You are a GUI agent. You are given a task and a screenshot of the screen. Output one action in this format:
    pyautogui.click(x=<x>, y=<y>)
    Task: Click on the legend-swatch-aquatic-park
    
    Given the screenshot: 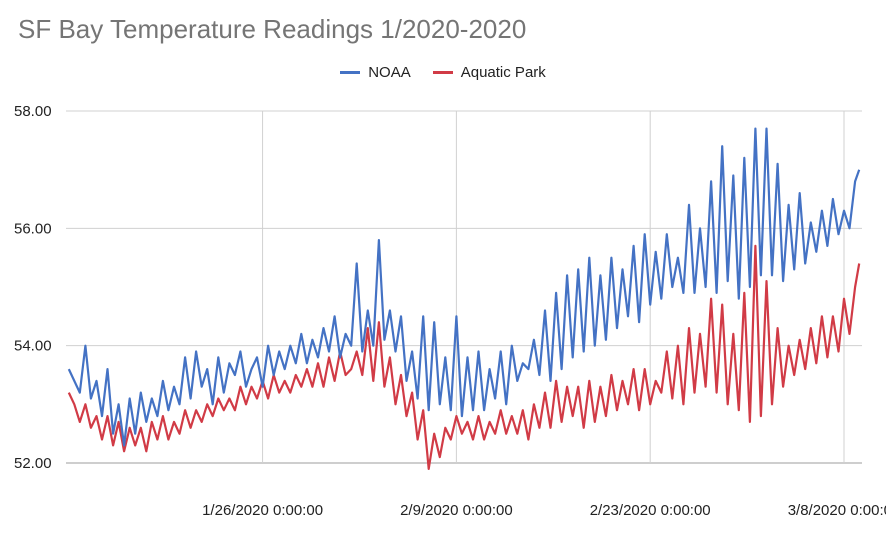 What is the action you would take?
    pyautogui.click(x=442, y=72)
    